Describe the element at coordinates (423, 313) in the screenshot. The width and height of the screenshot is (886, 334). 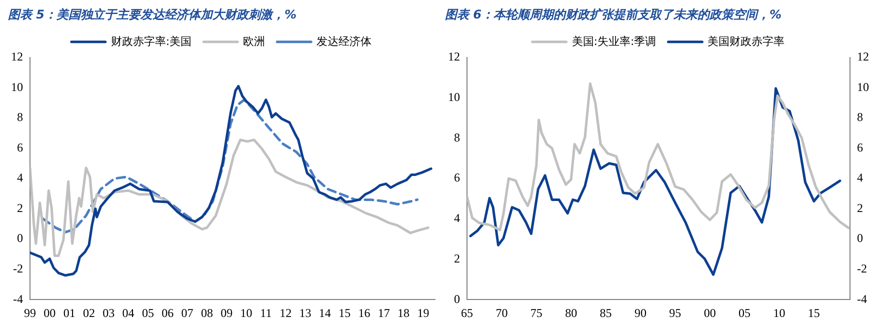
I see `x-tick-label: 19` at that location.